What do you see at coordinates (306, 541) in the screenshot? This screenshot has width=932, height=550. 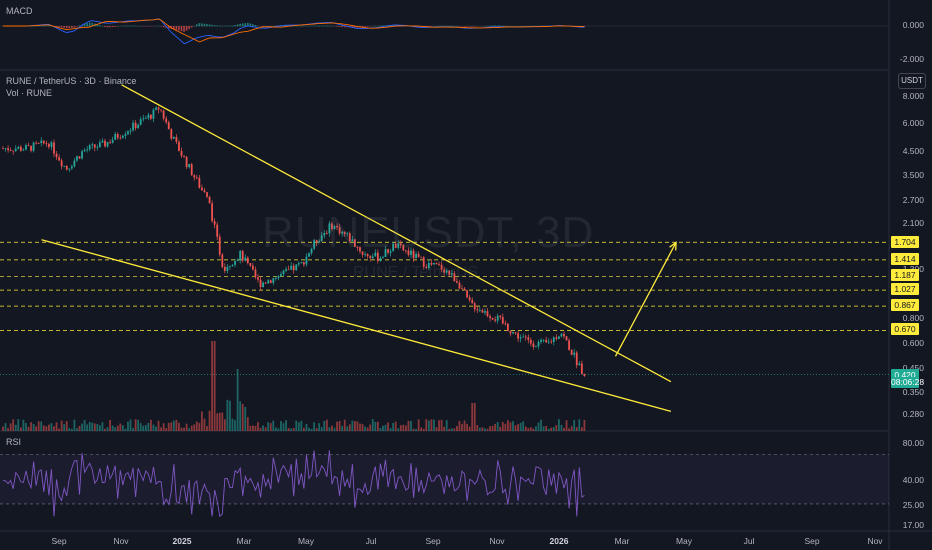 I see `time-axis-label: May` at bounding box center [306, 541].